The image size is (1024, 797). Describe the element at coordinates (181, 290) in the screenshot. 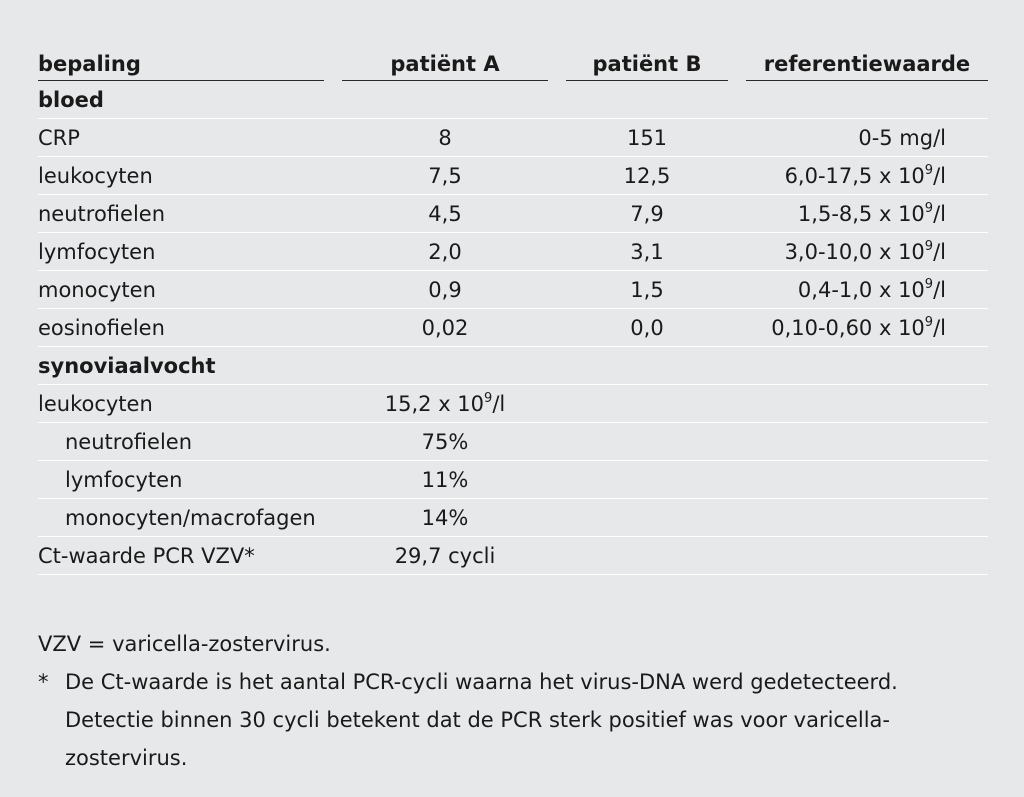

I see `row-name: monocyten` at that location.